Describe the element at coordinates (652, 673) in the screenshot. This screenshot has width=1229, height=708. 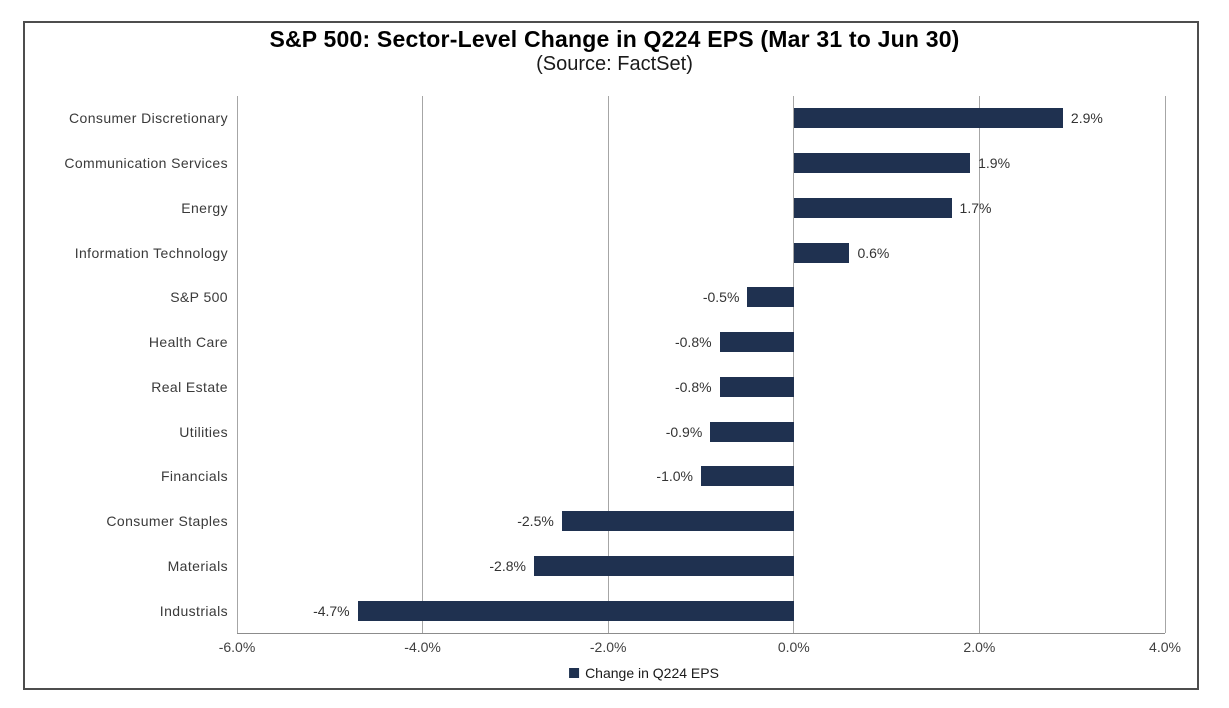
I see `legend-label: Change in Q224 EPS` at that location.